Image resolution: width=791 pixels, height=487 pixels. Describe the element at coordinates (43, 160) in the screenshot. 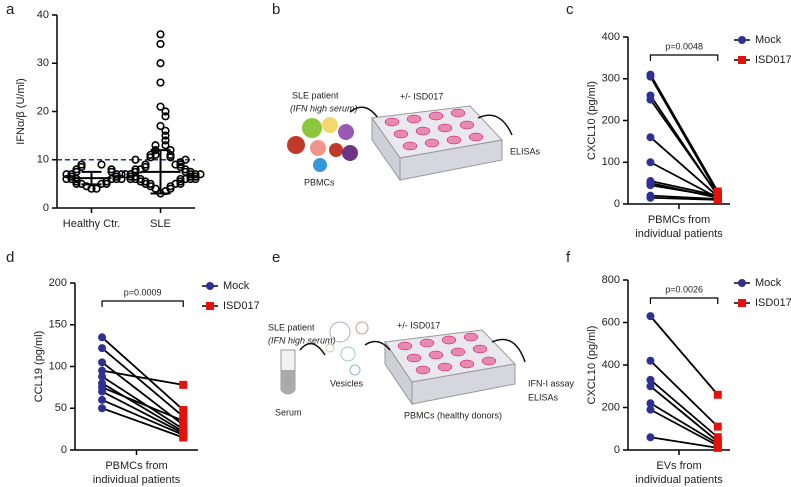

I see `y-tick-label: 10` at that location.